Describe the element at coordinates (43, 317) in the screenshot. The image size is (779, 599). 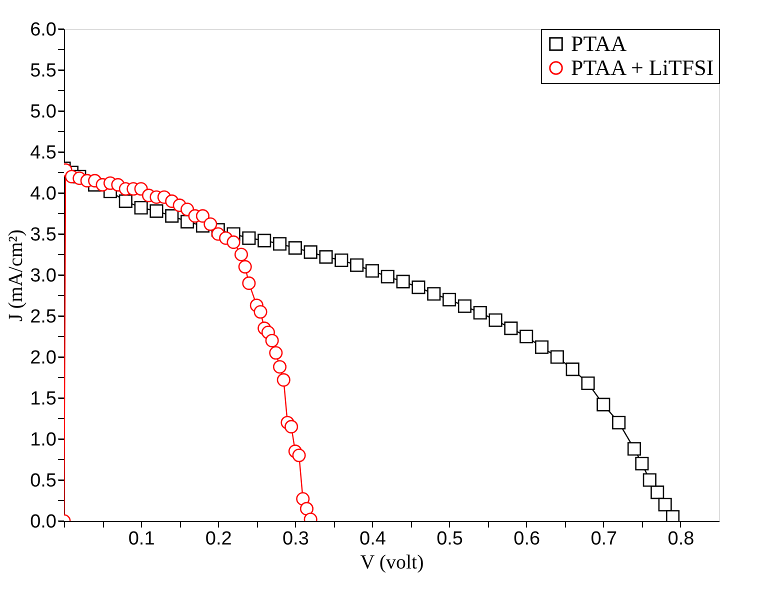
I see `y-tick-label: 2.5` at that location.